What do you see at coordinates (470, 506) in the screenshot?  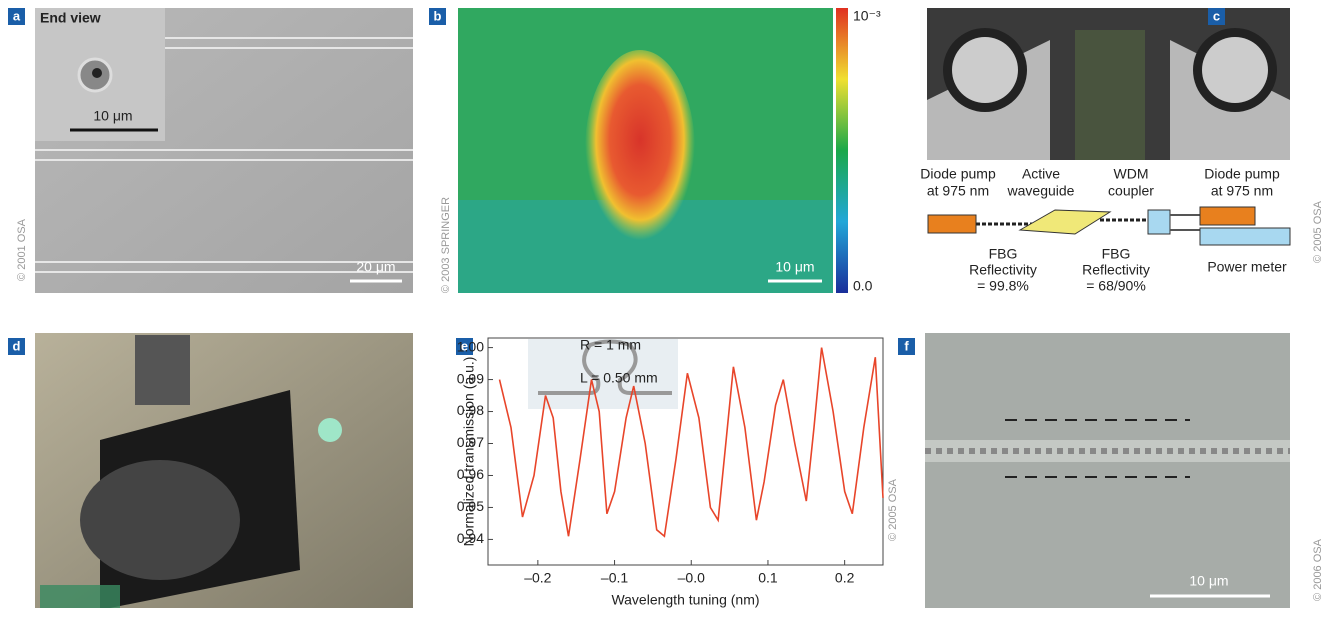 I see `y-tick-label: 0.95` at bounding box center [470, 506].